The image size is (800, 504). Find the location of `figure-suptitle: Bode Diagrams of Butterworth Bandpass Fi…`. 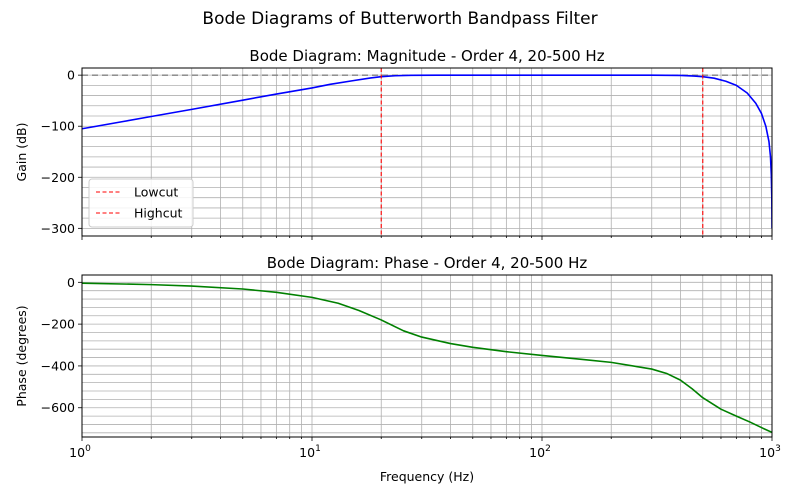

figure-suptitle: Bode Diagrams of Butterworth Bandpass Fi… is located at coordinates (399, 19).